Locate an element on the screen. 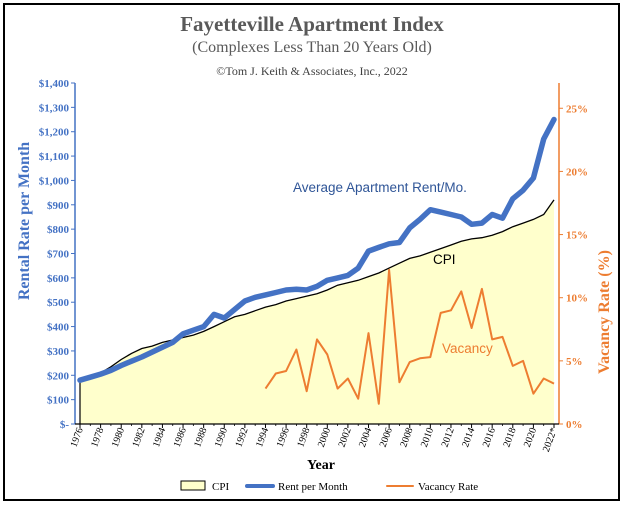 The width and height of the screenshot is (625, 506). x-tick-label: 2014 is located at coordinates (468, 437).